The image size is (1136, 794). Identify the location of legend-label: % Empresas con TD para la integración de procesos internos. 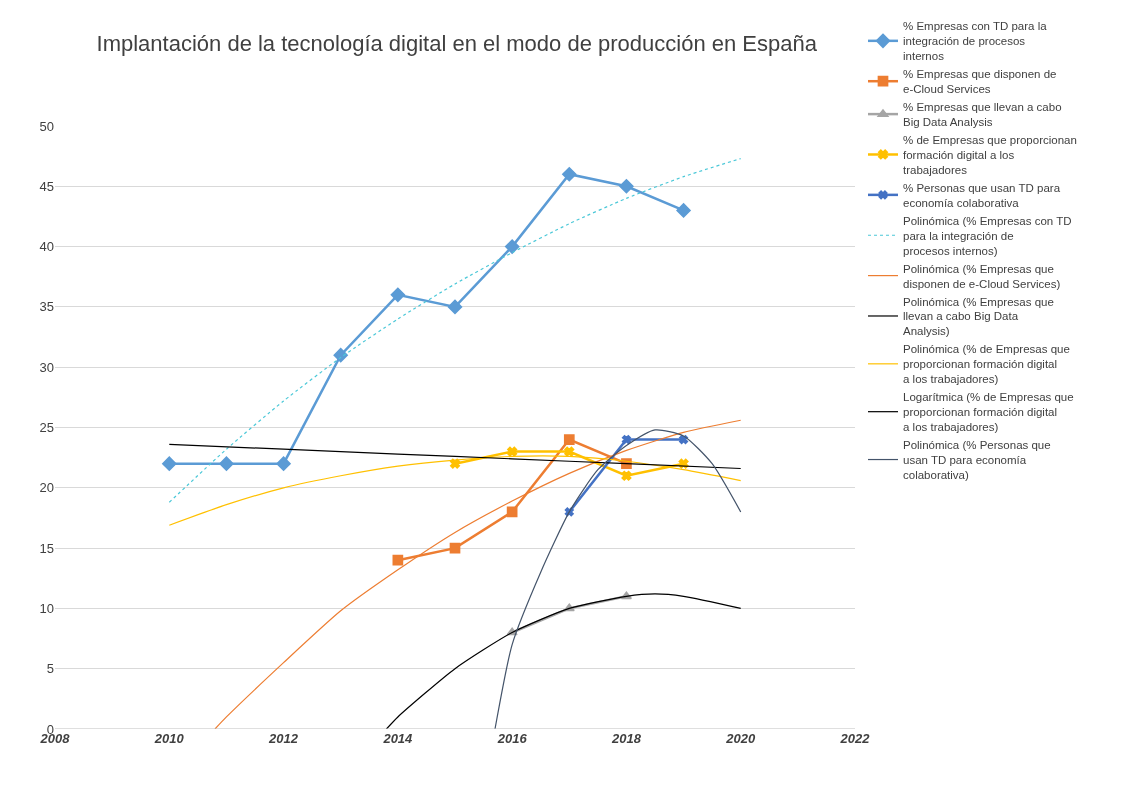
(975, 41).